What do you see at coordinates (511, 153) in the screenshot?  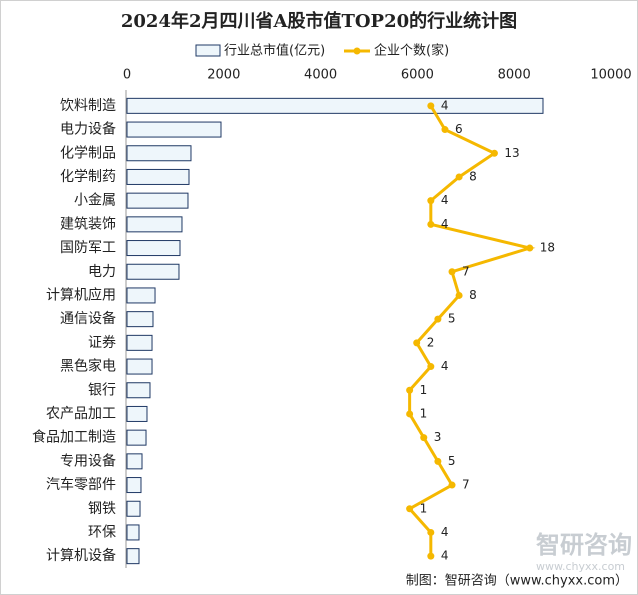 I see `data-label: 13` at bounding box center [511, 153].